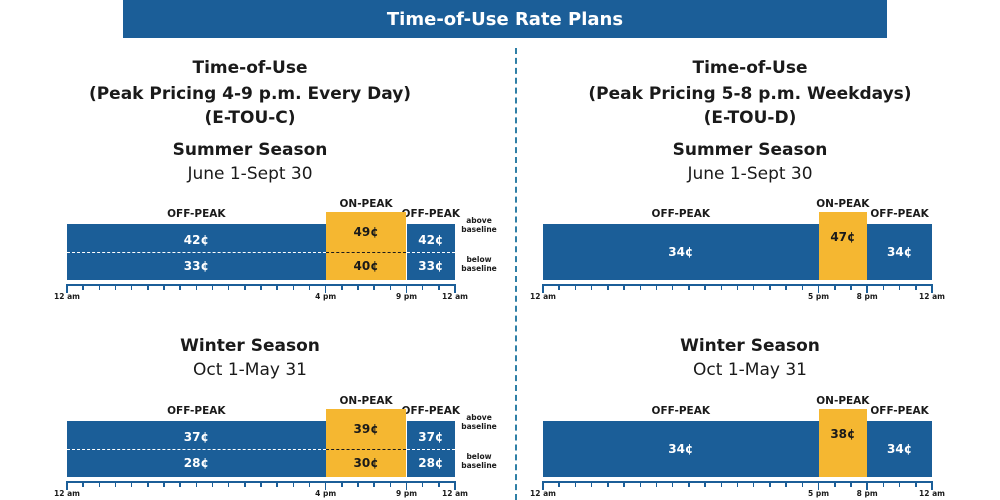 The image size is (1000, 500). I want to click on axis-time-label: 5 pm, so click(819, 296).